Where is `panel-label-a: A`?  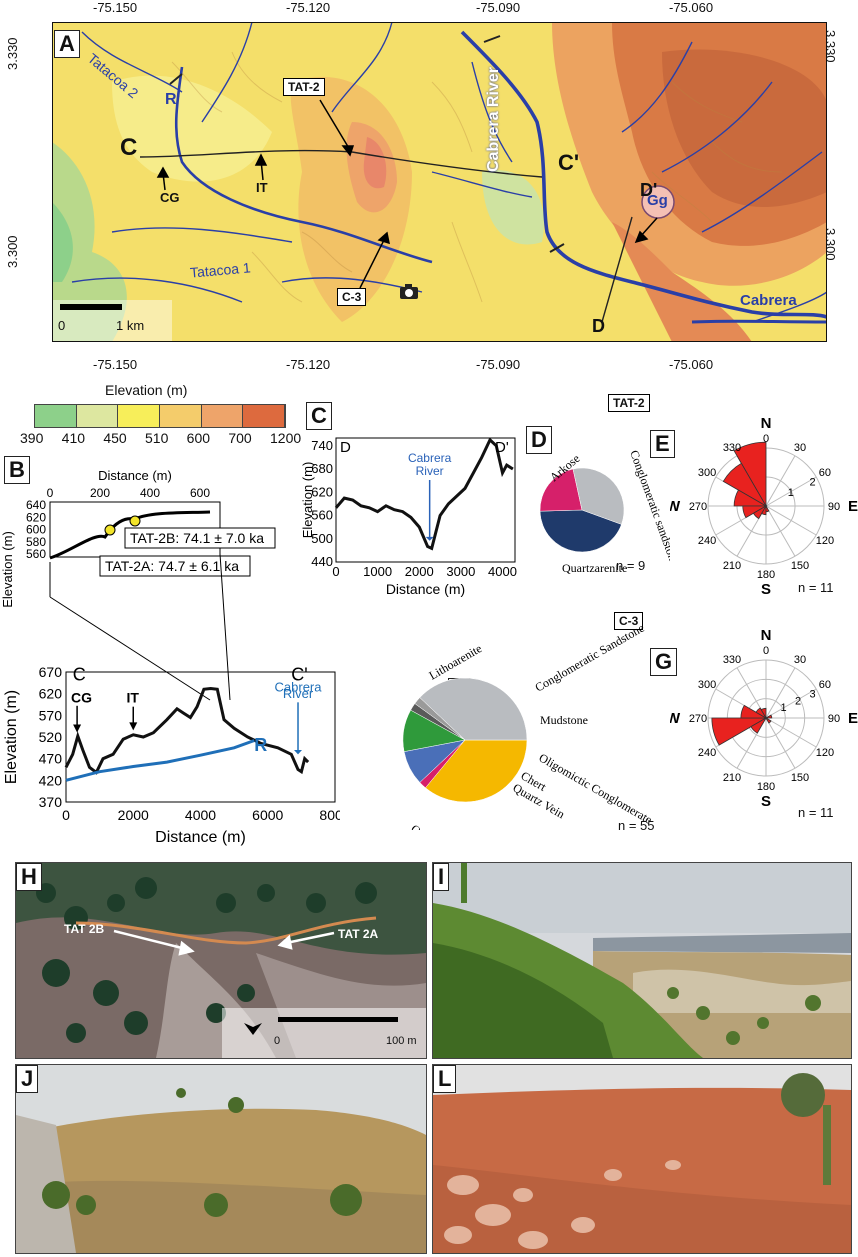 panel-label-a: A is located at coordinates (67, 44).